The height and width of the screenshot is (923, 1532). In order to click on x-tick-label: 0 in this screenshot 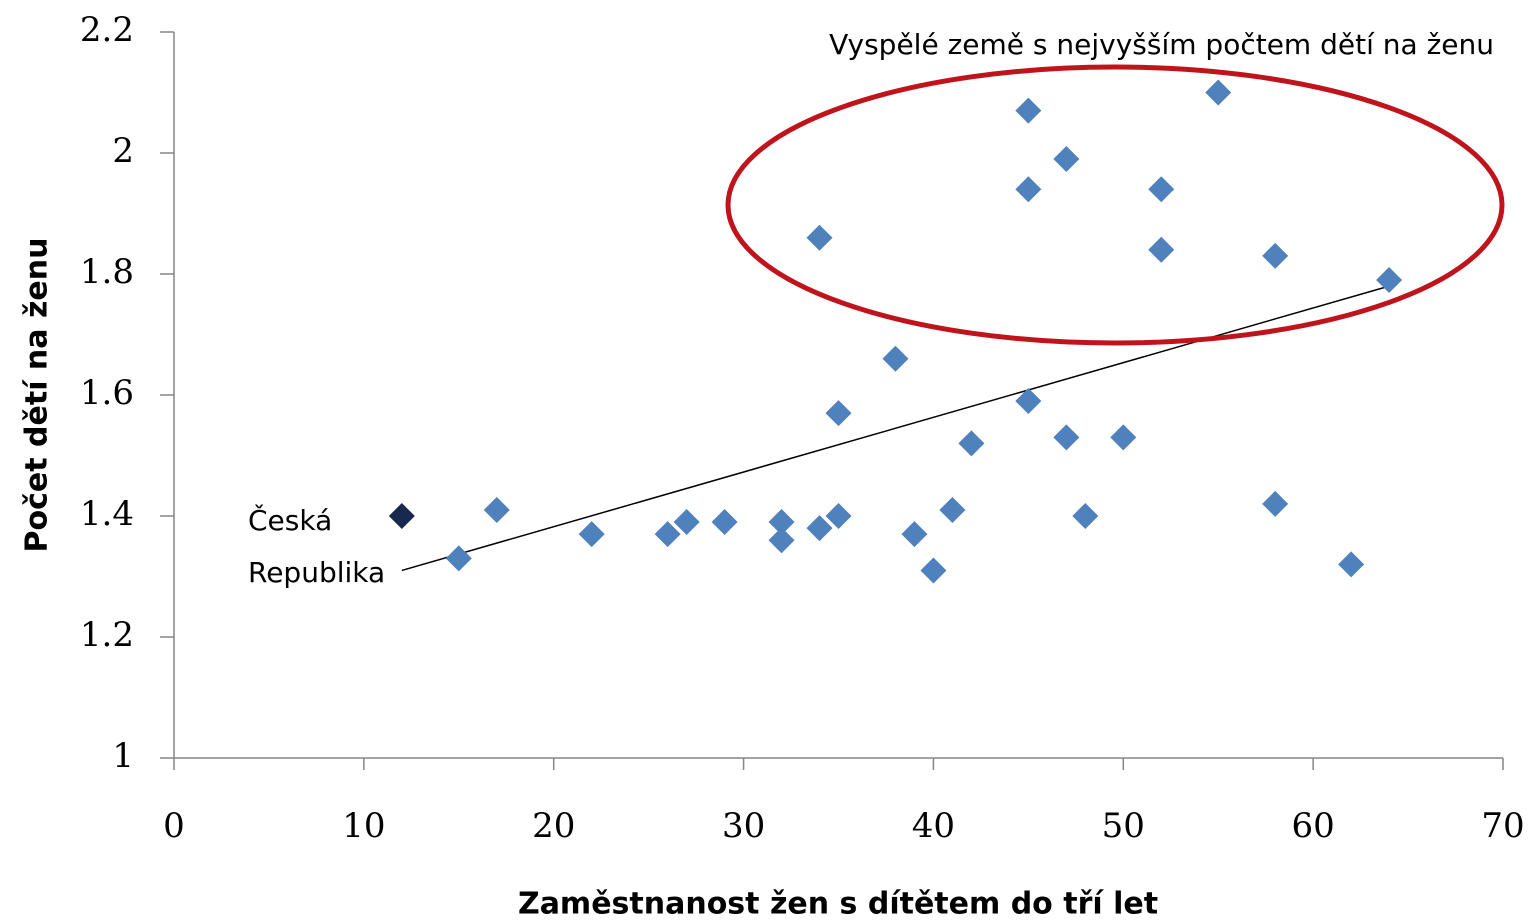, I will do `click(174, 826)`.